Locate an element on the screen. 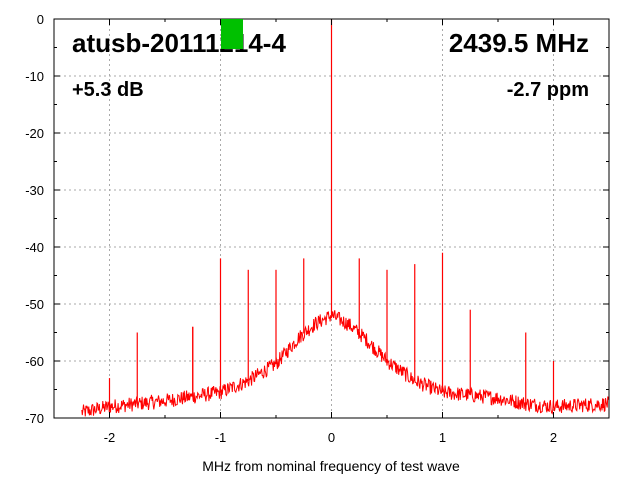  x-tick-label: 0 is located at coordinates (331, 437).